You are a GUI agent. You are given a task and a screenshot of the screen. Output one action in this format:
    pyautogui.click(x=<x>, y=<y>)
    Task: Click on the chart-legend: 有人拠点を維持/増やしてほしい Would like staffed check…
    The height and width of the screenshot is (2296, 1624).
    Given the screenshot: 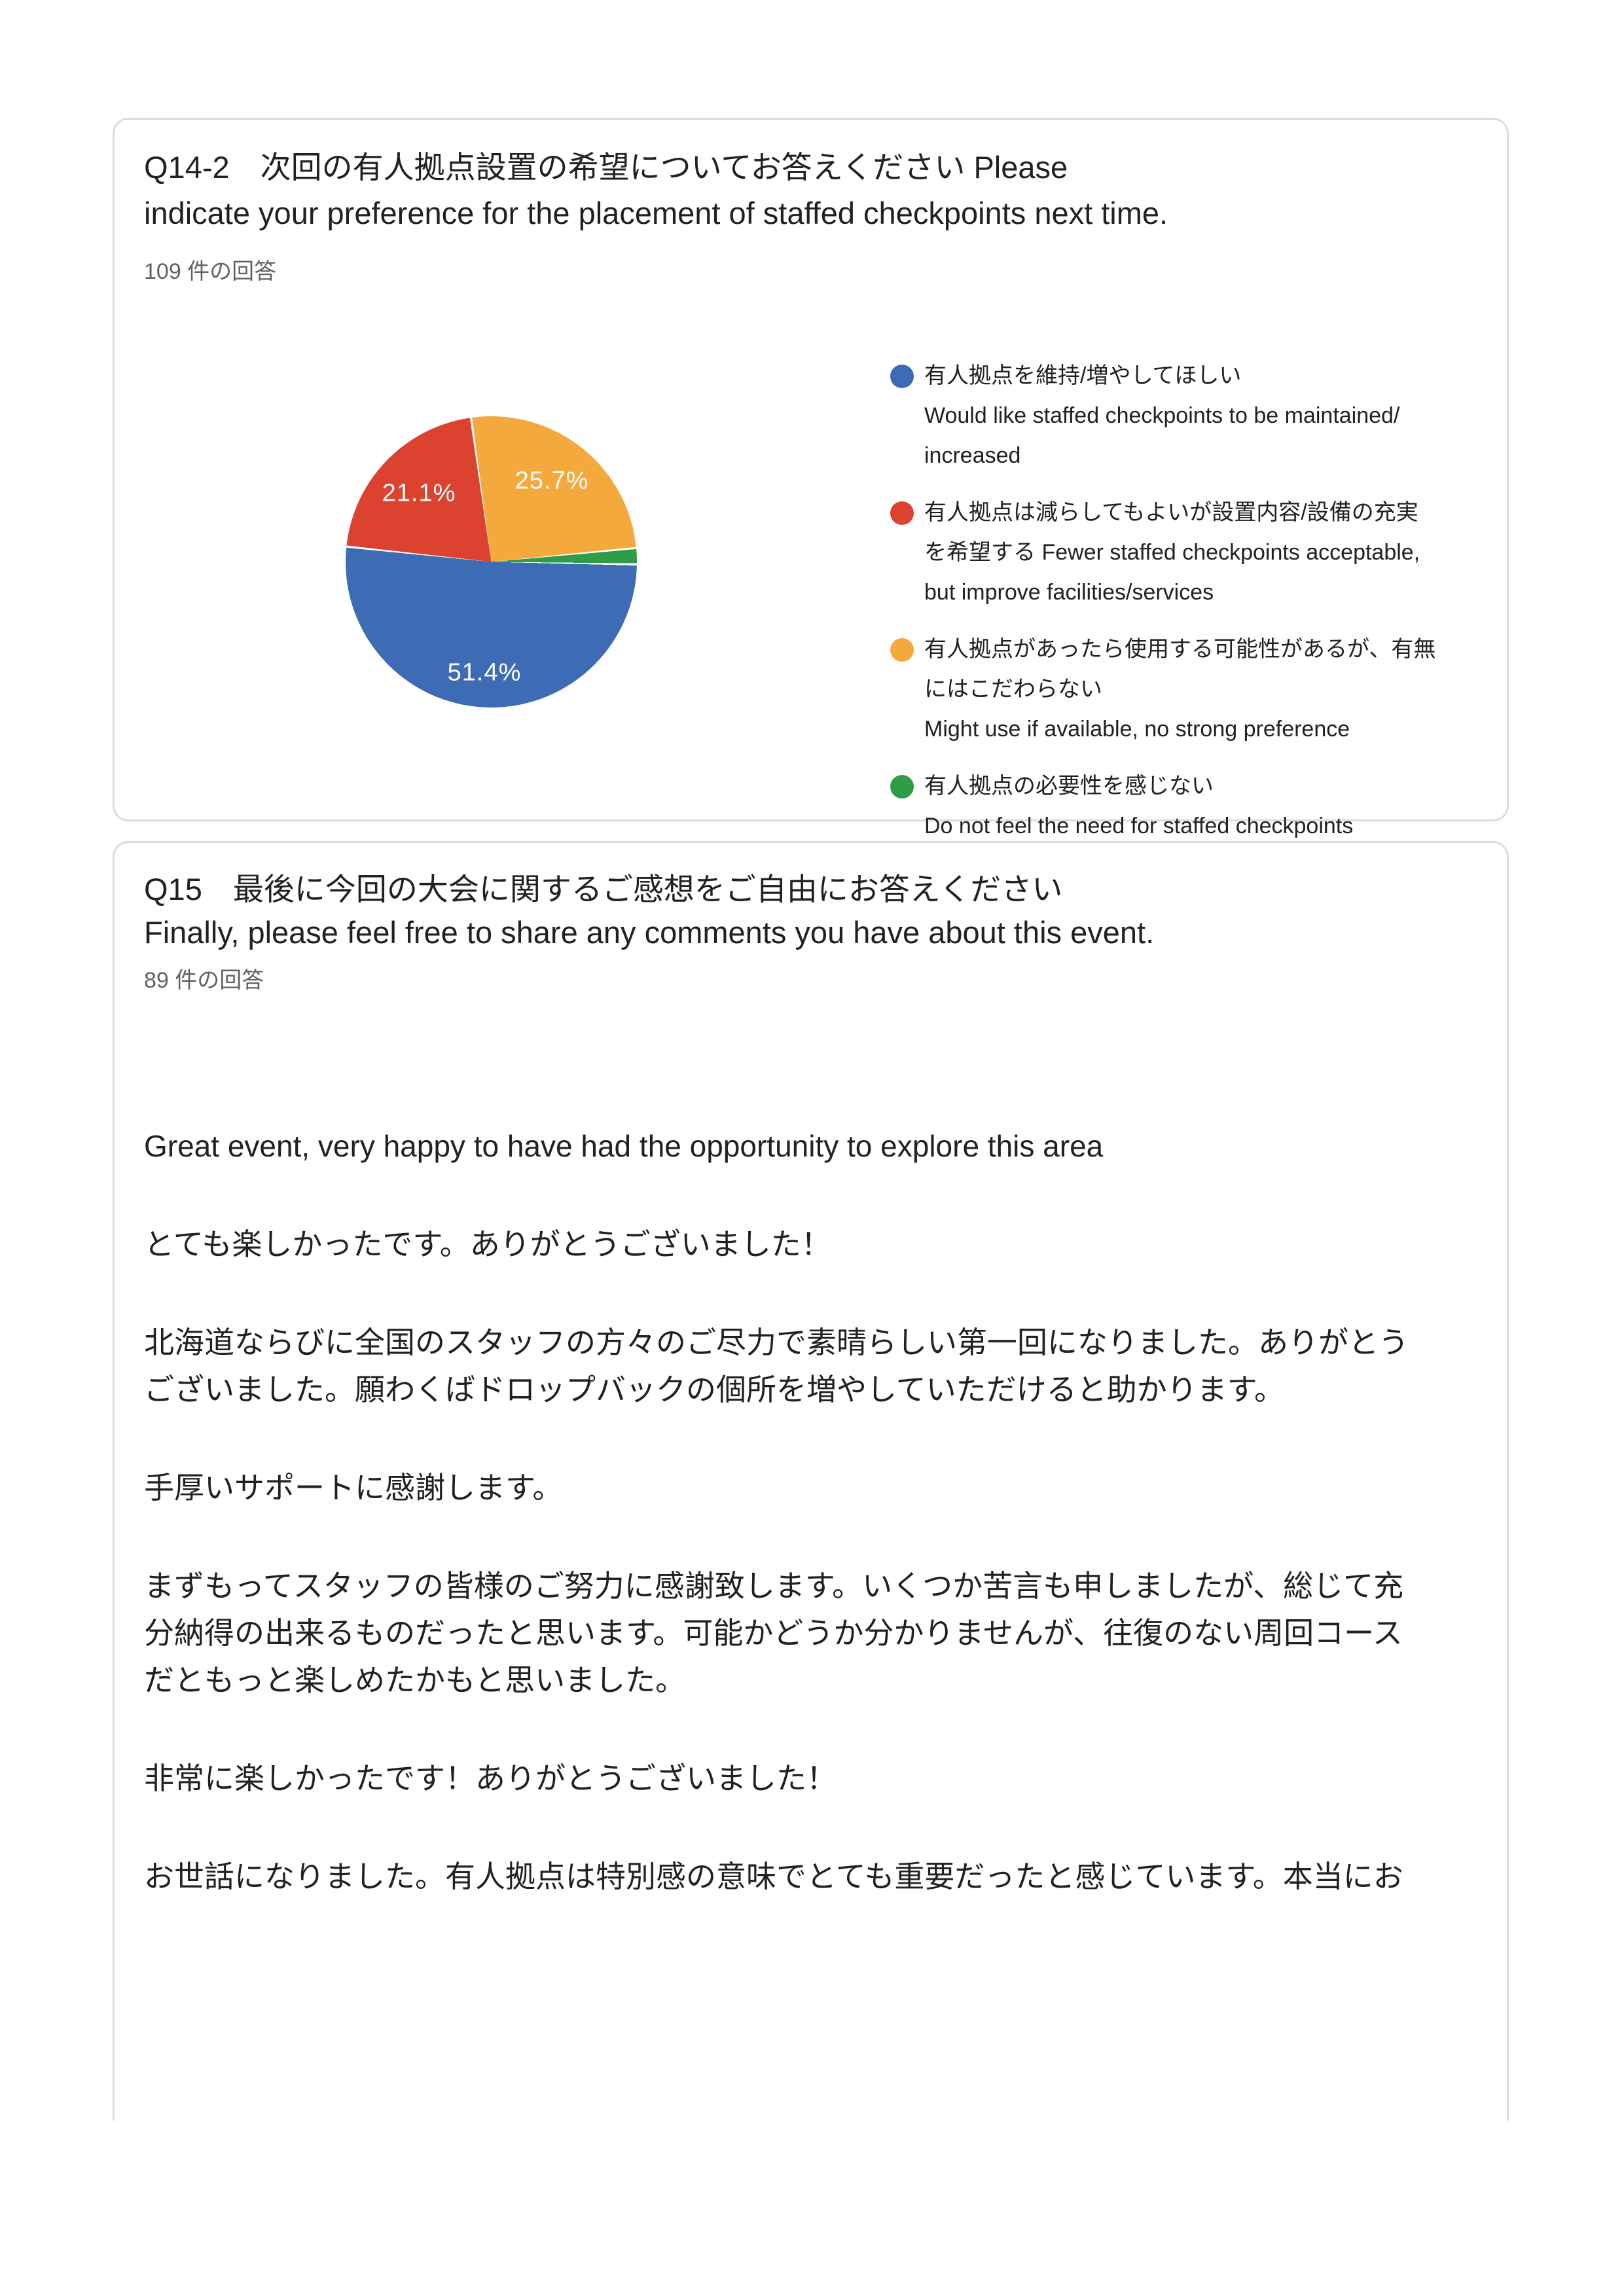 What is the action you would take?
    pyautogui.click(x=1165, y=601)
    